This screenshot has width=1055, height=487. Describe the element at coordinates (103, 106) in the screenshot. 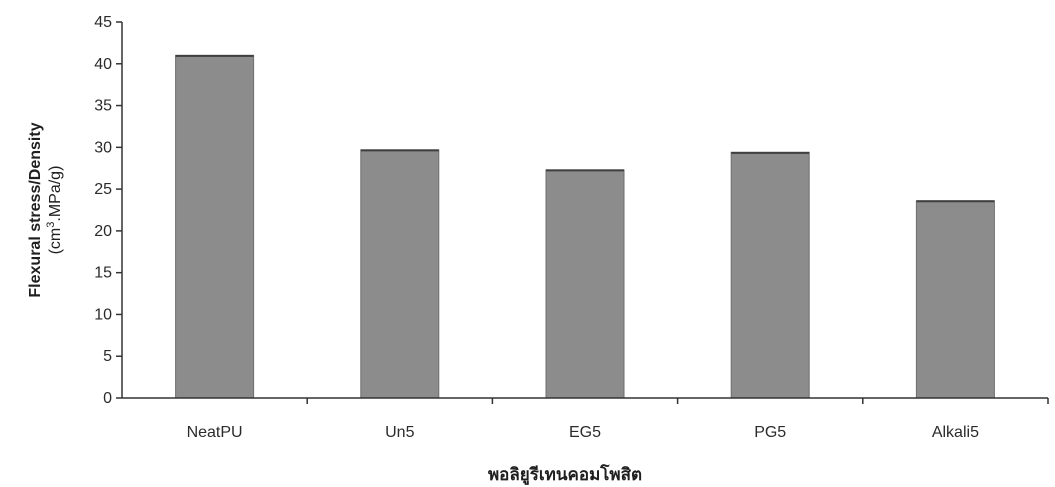

I see `y-tick-label: 35` at that location.